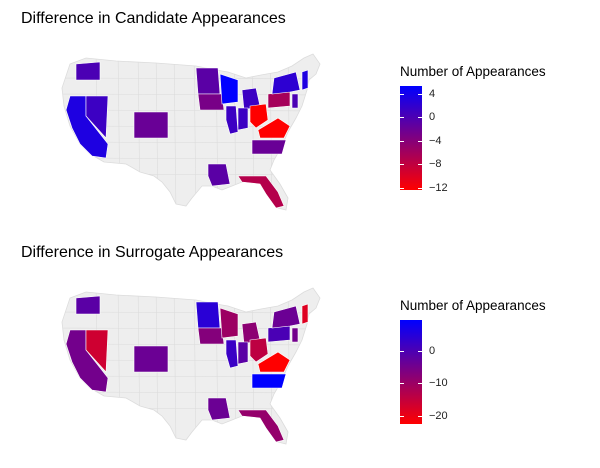 This screenshot has height=468, width=600. Describe the element at coordinates (153, 18) in the screenshot. I see `candidate-map-title: Difference in Candidate Appearances` at that location.